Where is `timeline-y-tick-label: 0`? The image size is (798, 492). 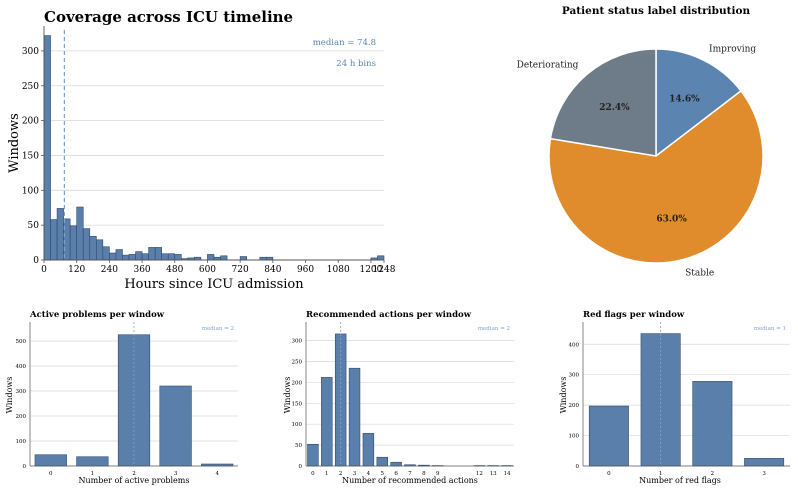
timeline-y-tick-label: 0 is located at coordinates (36, 261).